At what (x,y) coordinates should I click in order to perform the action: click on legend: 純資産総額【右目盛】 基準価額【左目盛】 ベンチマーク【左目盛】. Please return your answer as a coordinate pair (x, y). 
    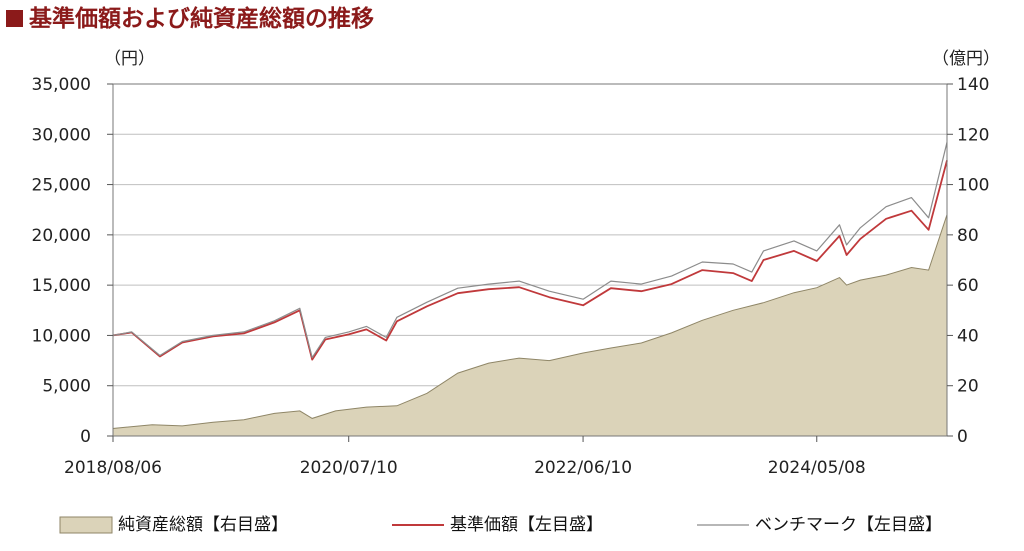
    Looking at the image, I should click on (500, 525).